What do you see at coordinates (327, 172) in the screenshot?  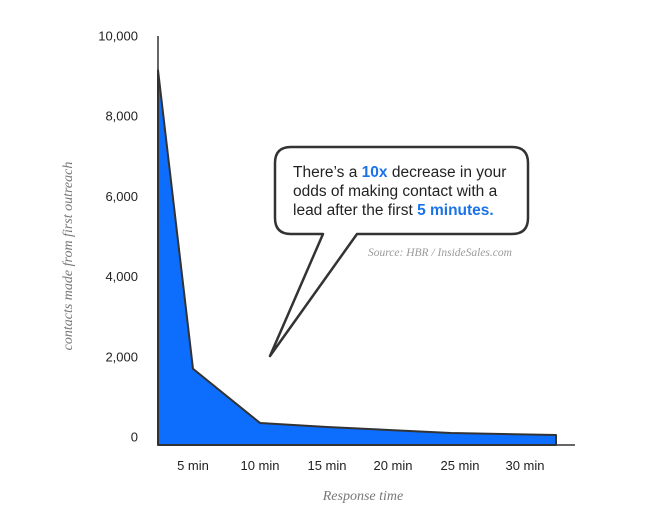 I see `callout-line-1-text-a: There’s a` at bounding box center [327, 172].